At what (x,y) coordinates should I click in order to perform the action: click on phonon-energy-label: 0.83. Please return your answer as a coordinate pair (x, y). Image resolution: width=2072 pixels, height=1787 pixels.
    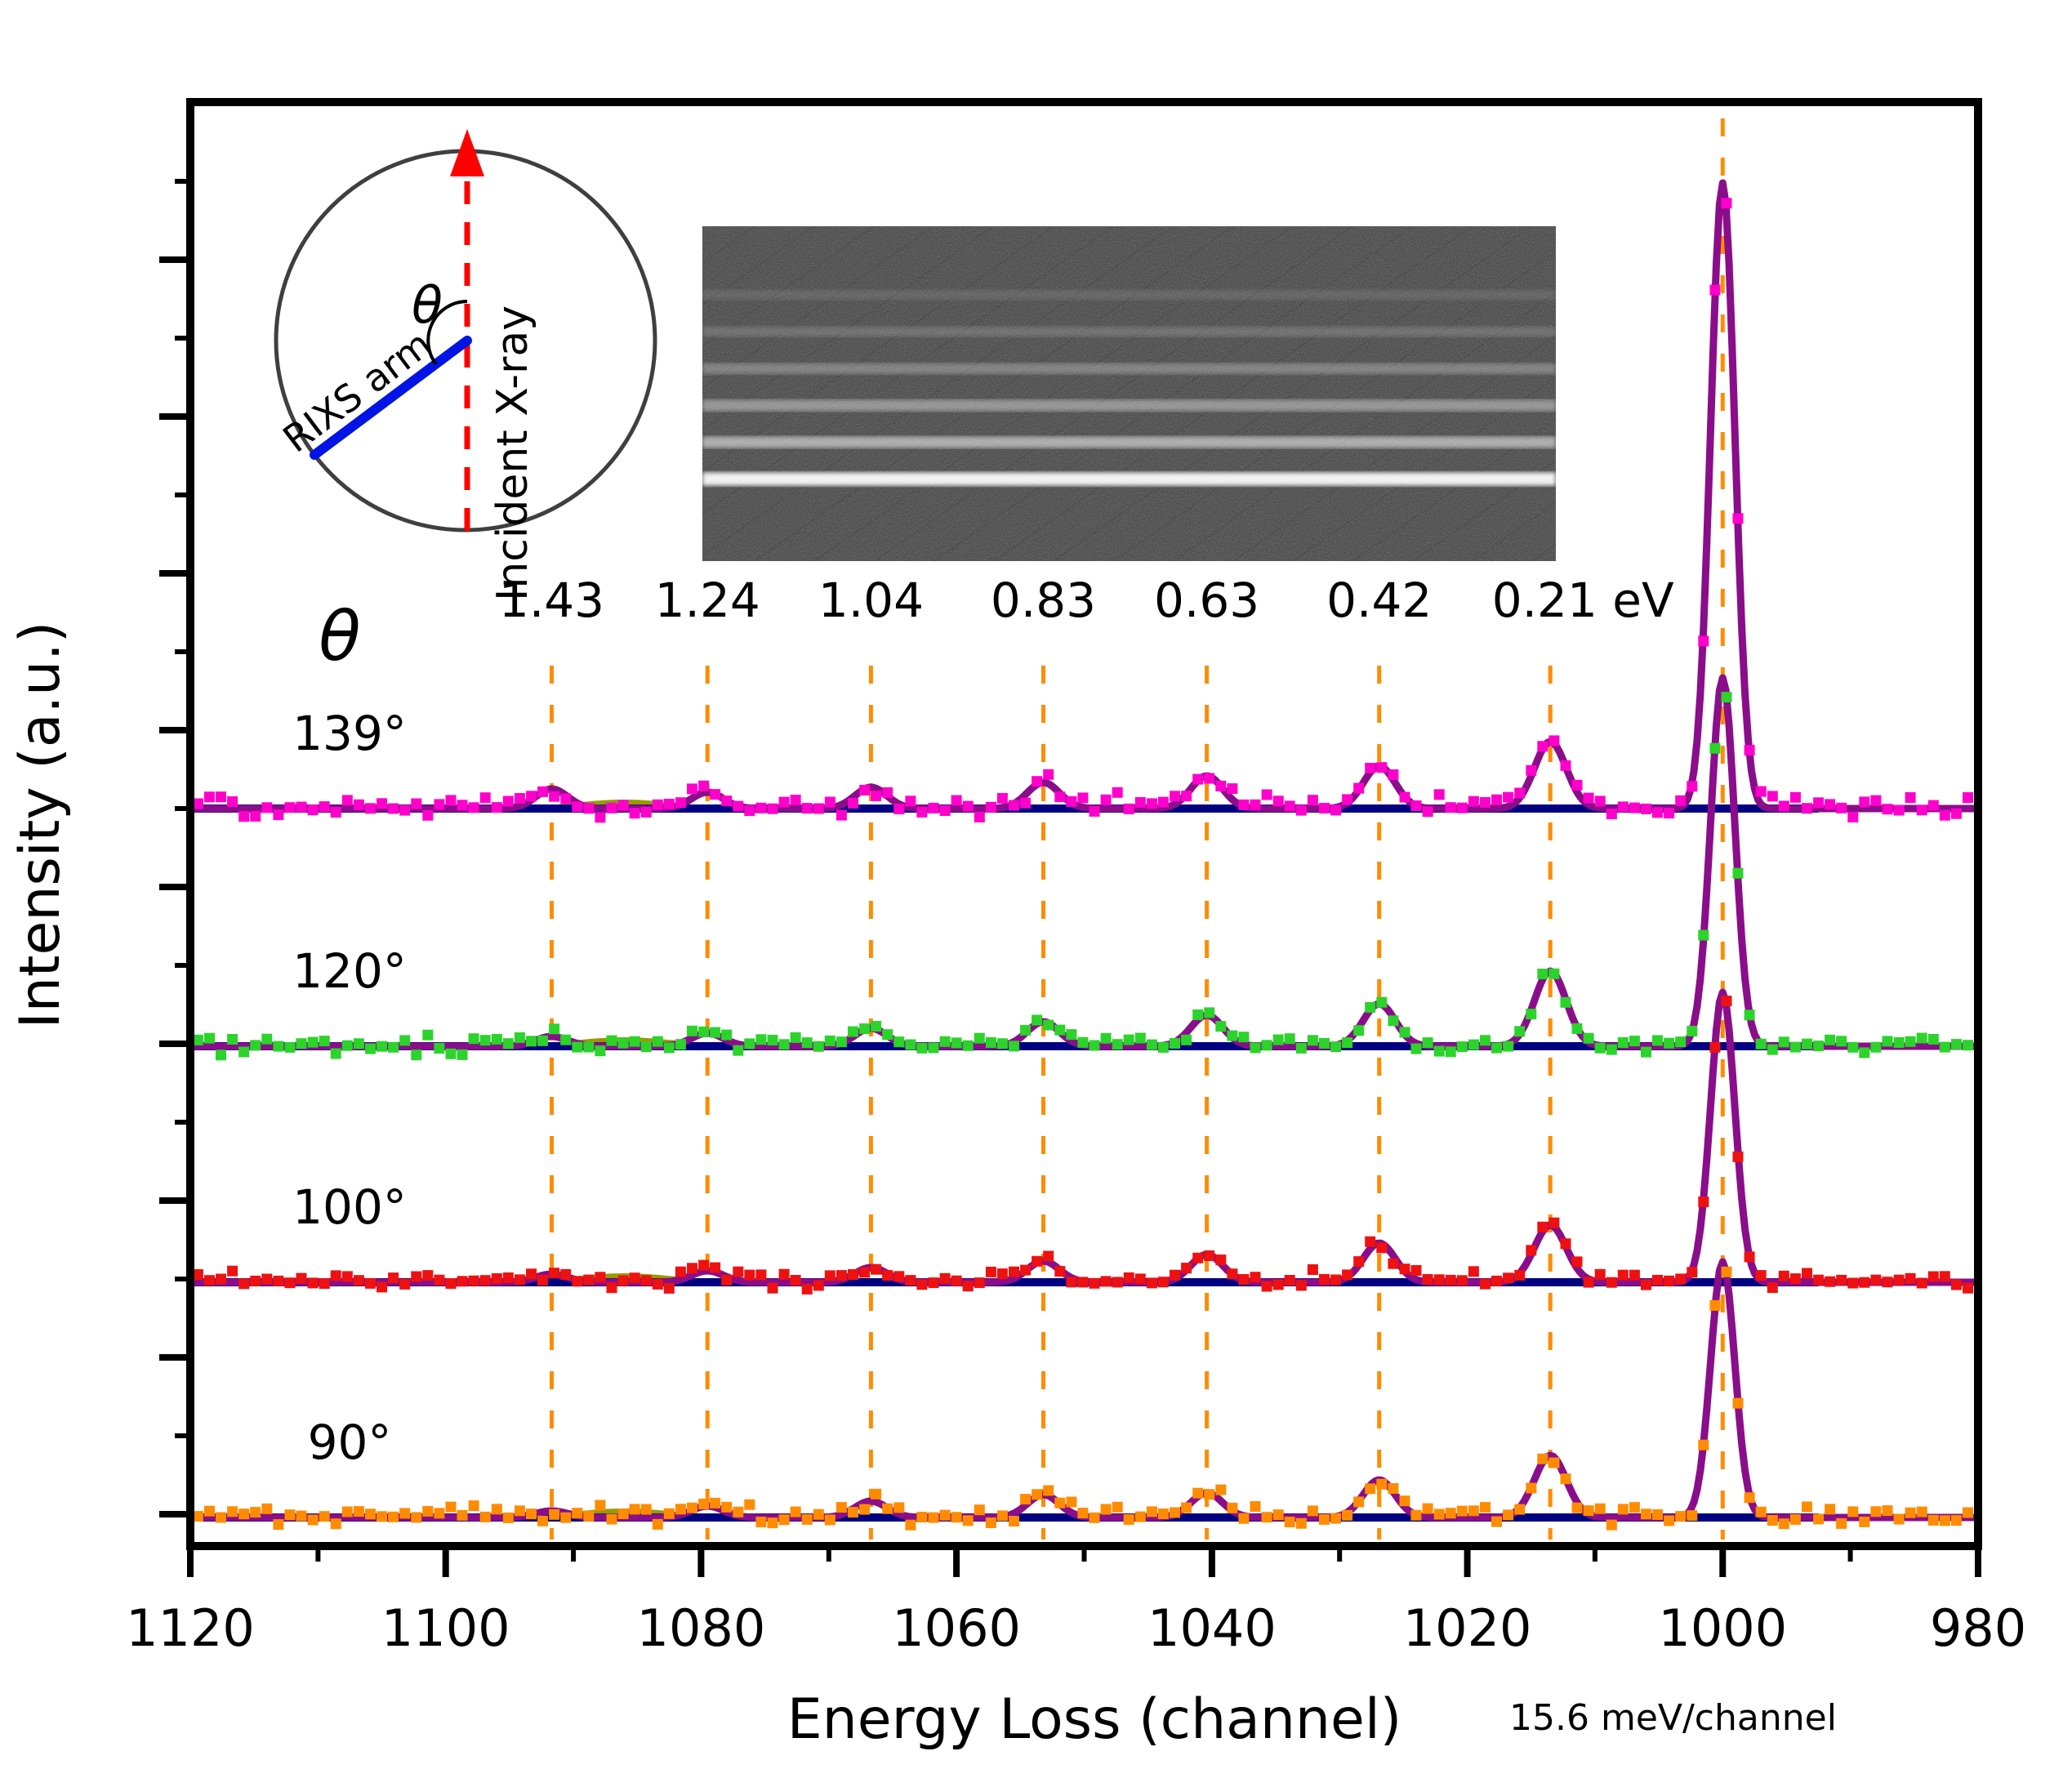
    Looking at the image, I should click on (1043, 600).